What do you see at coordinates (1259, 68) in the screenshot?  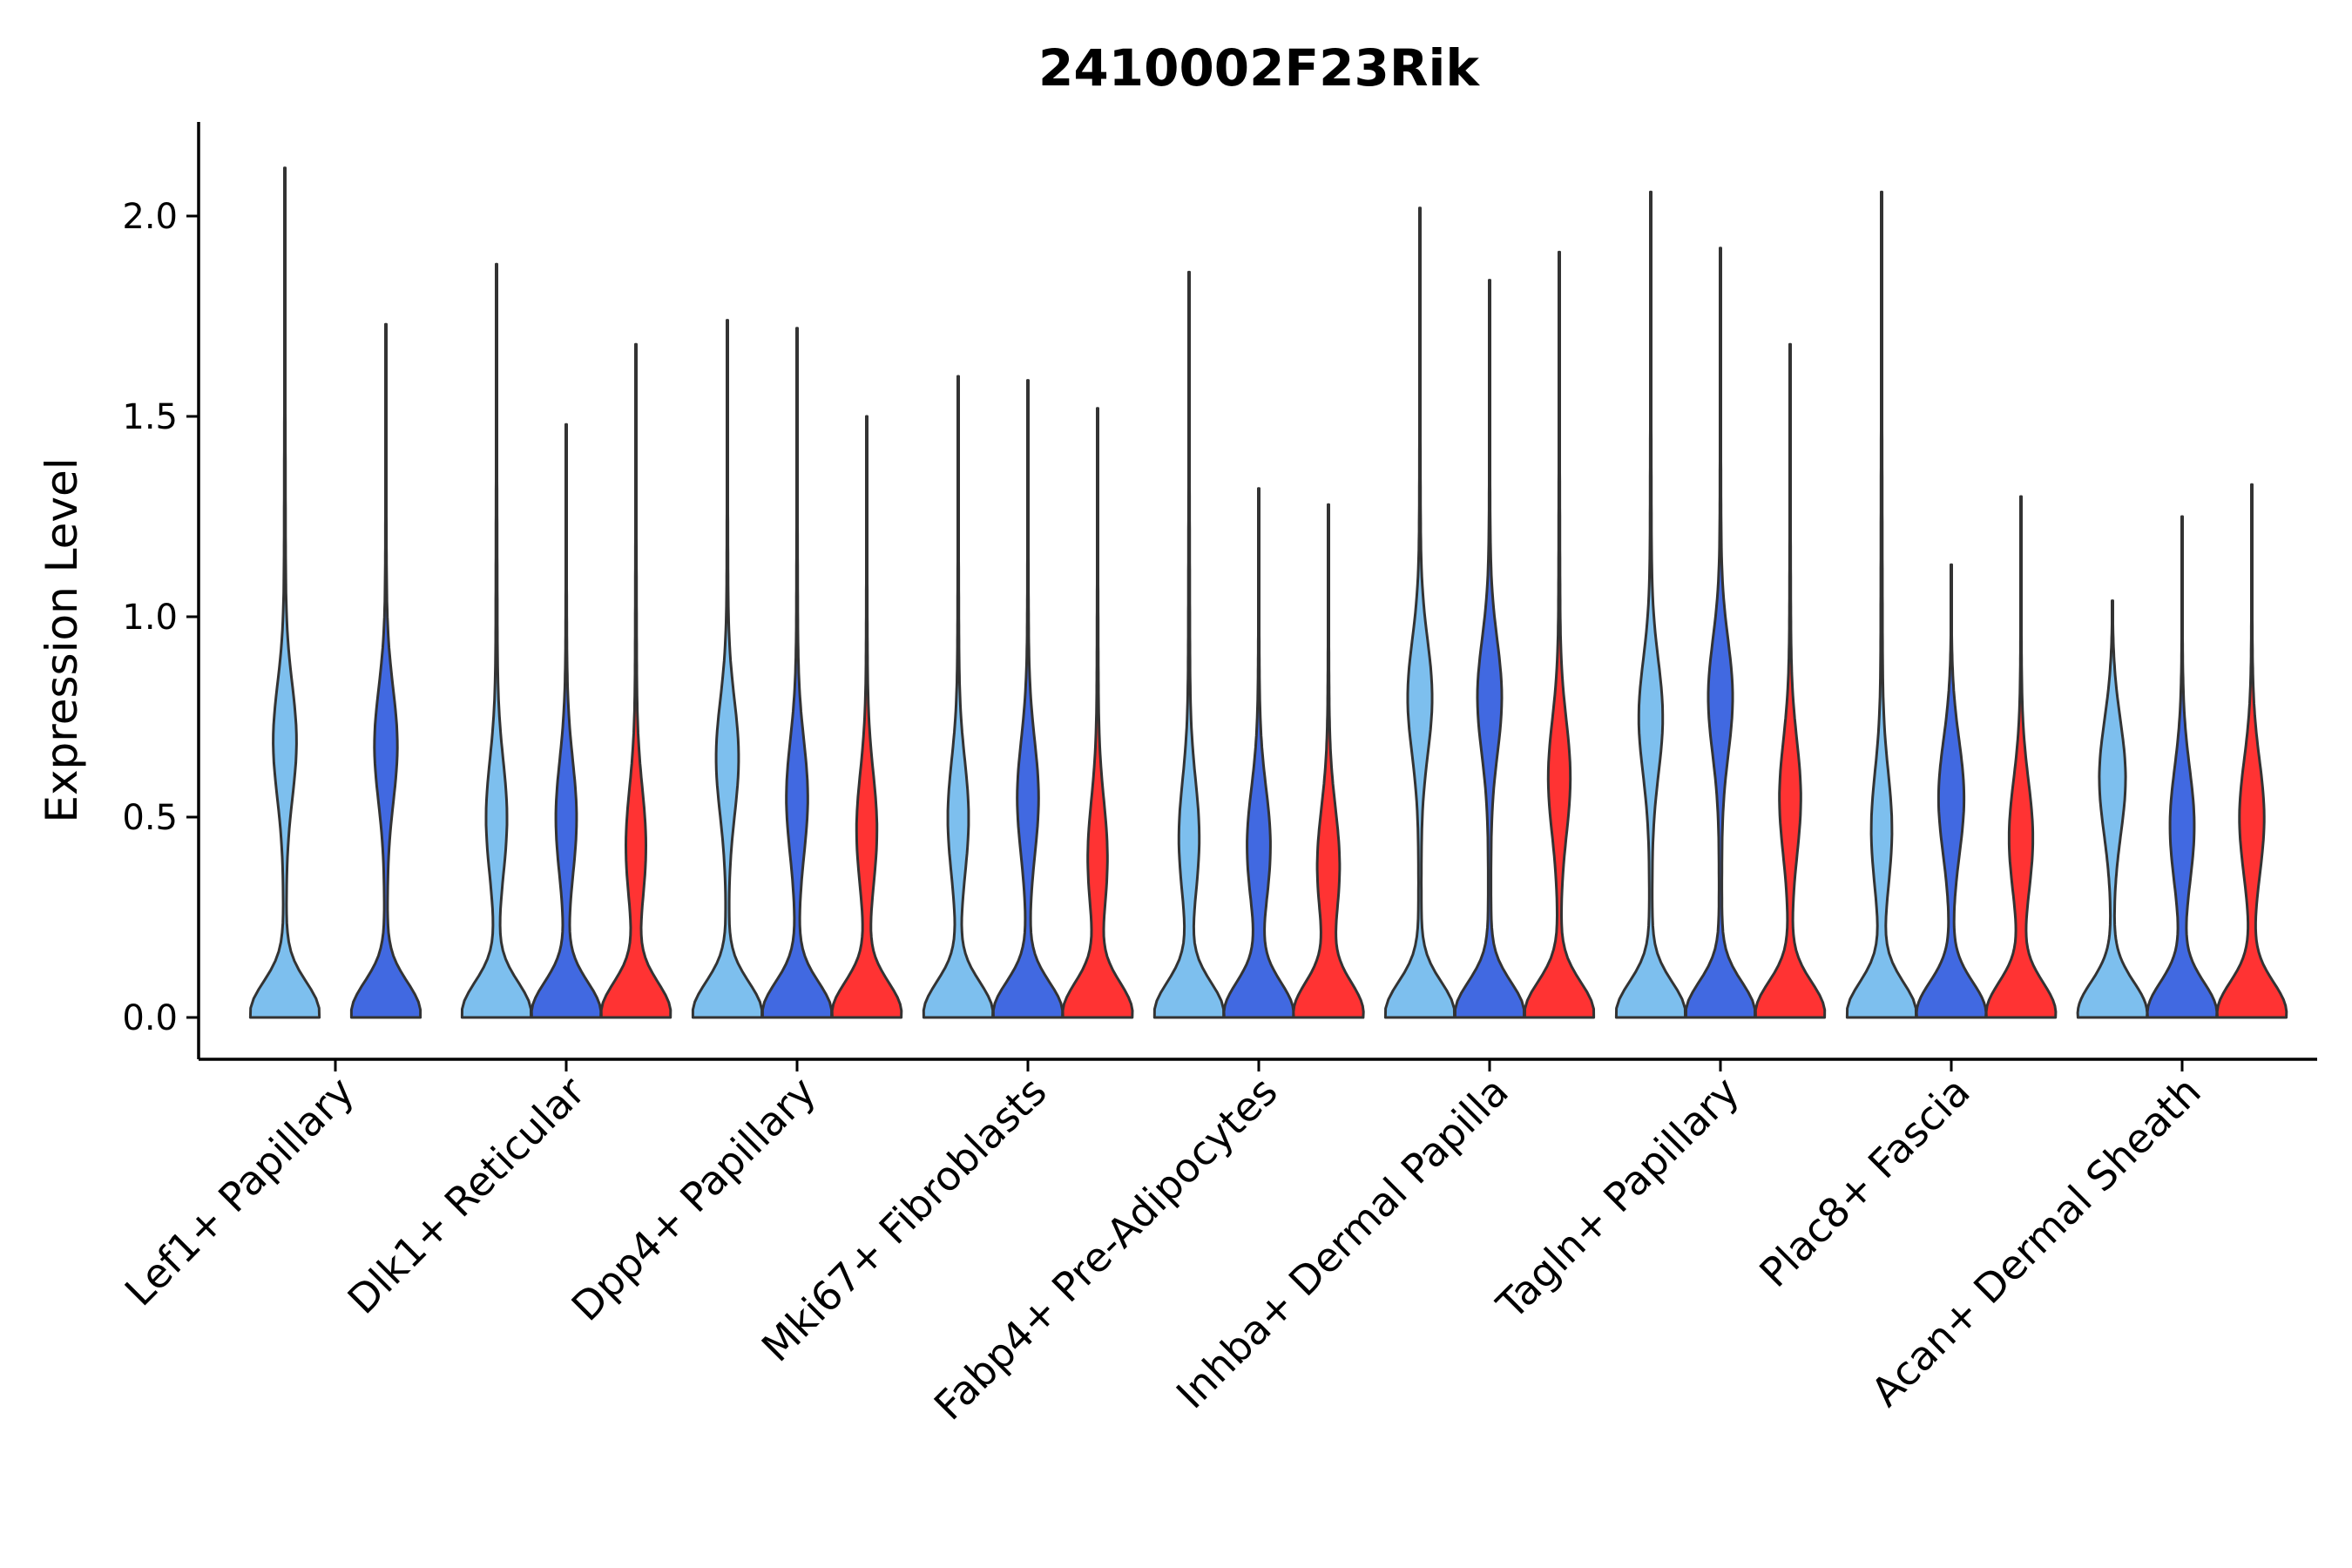 I see `chart-title: 2410002F23Rik` at bounding box center [1259, 68].